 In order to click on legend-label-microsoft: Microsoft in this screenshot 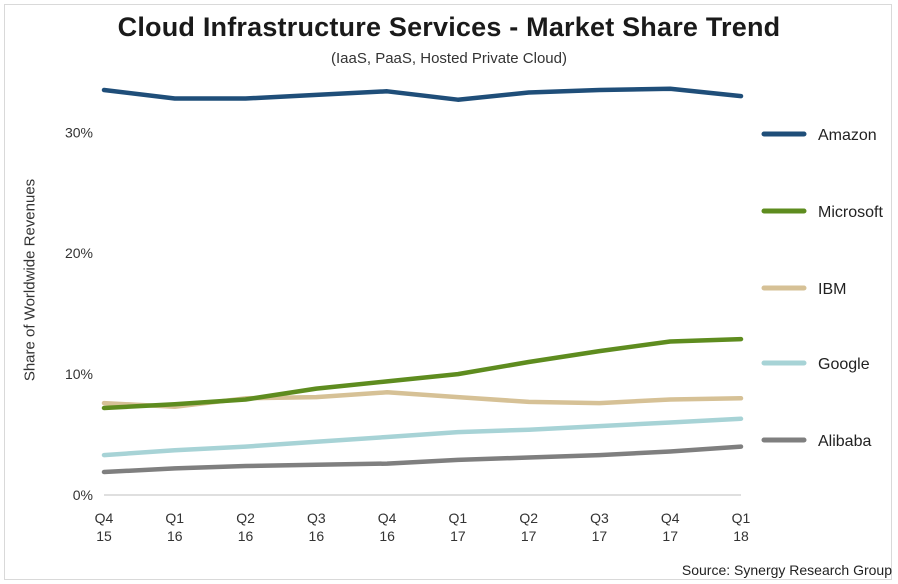, I will do `click(850, 212)`.